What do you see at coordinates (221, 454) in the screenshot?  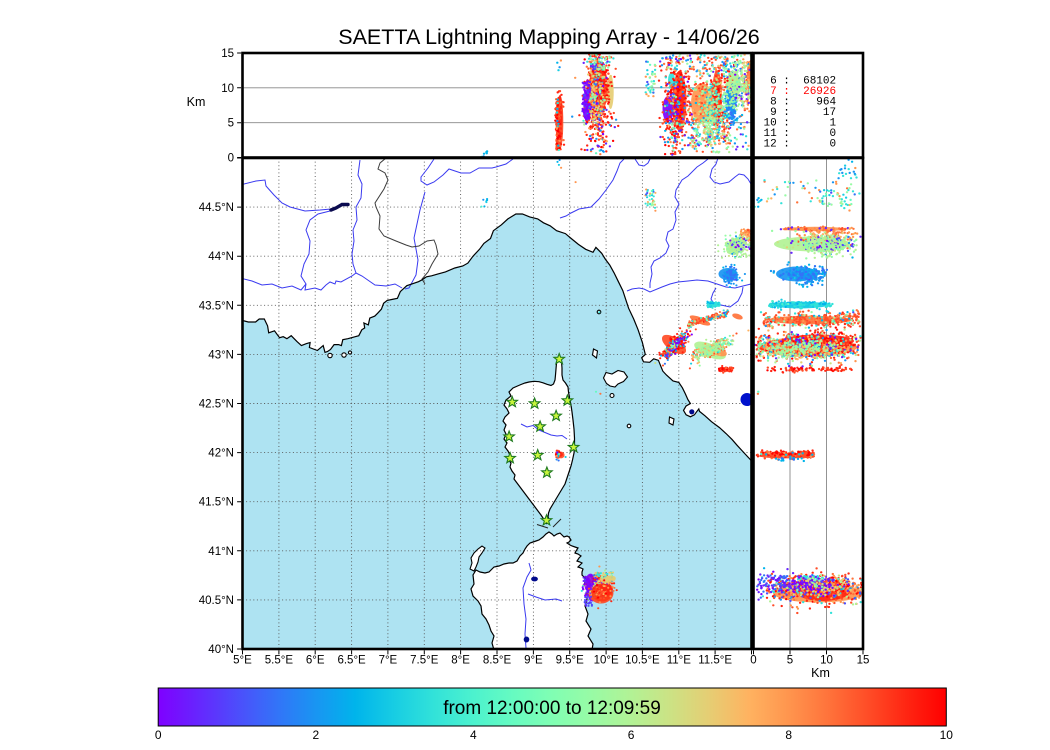 I see `svg-text: 42°N` at bounding box center [221, 454].